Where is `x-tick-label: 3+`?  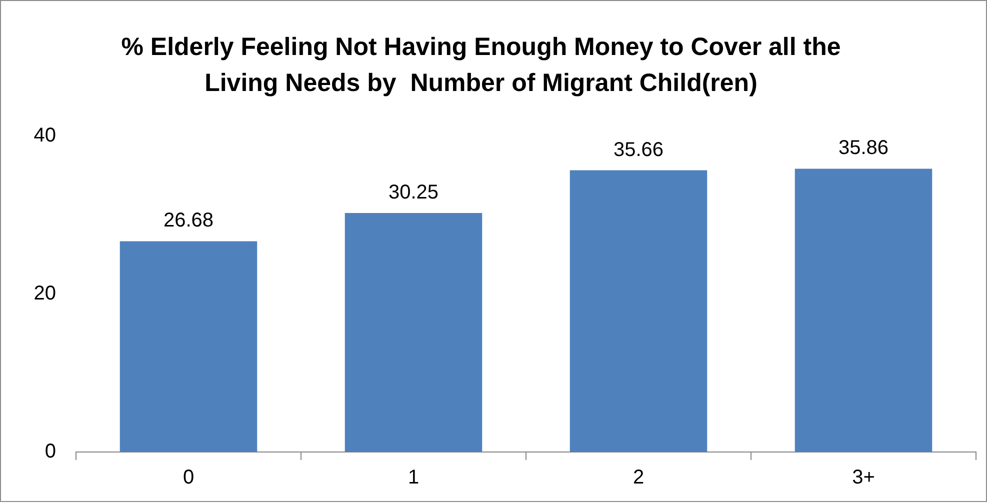
x-tick-label: 3+ is located at coordinates (863, 477).